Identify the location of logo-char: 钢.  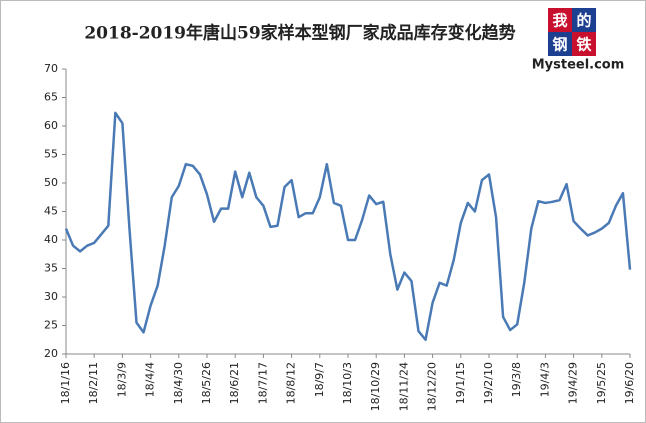
(559, 45).